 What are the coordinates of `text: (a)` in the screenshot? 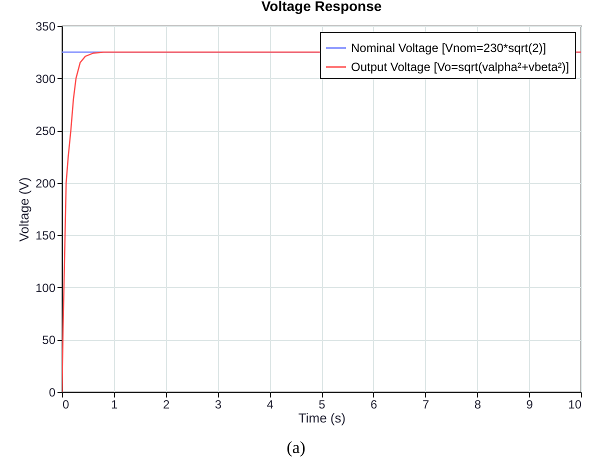 It's located at (296, 448).